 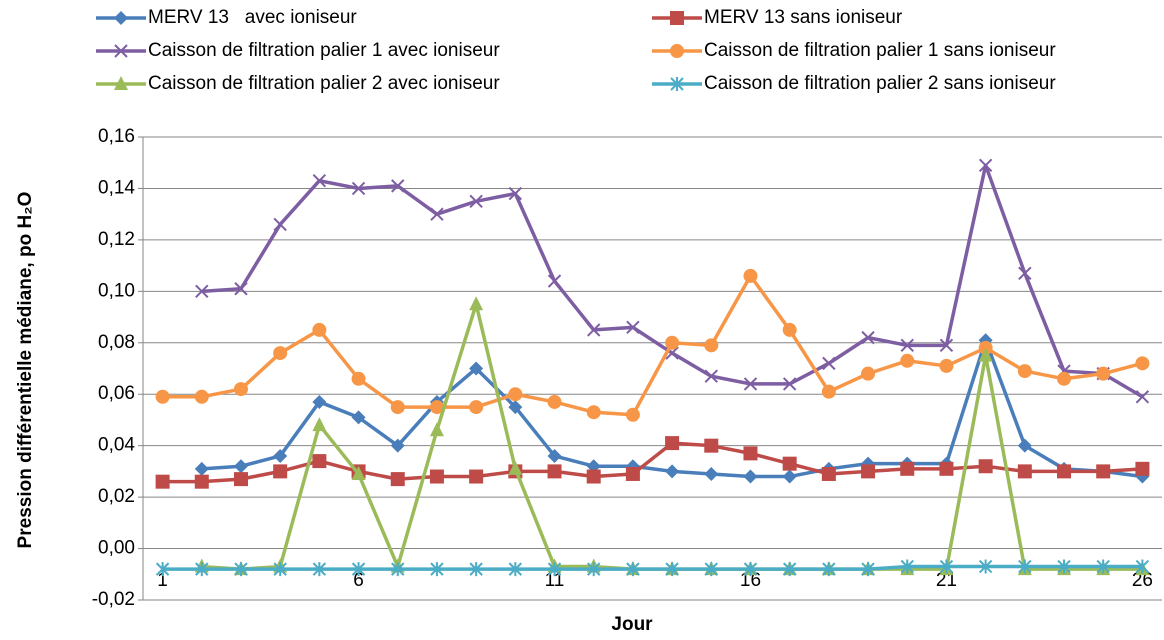 I want to click on y-axis-label: Pression différentielle médiane, po H₂O, so click(x=25, y=370).